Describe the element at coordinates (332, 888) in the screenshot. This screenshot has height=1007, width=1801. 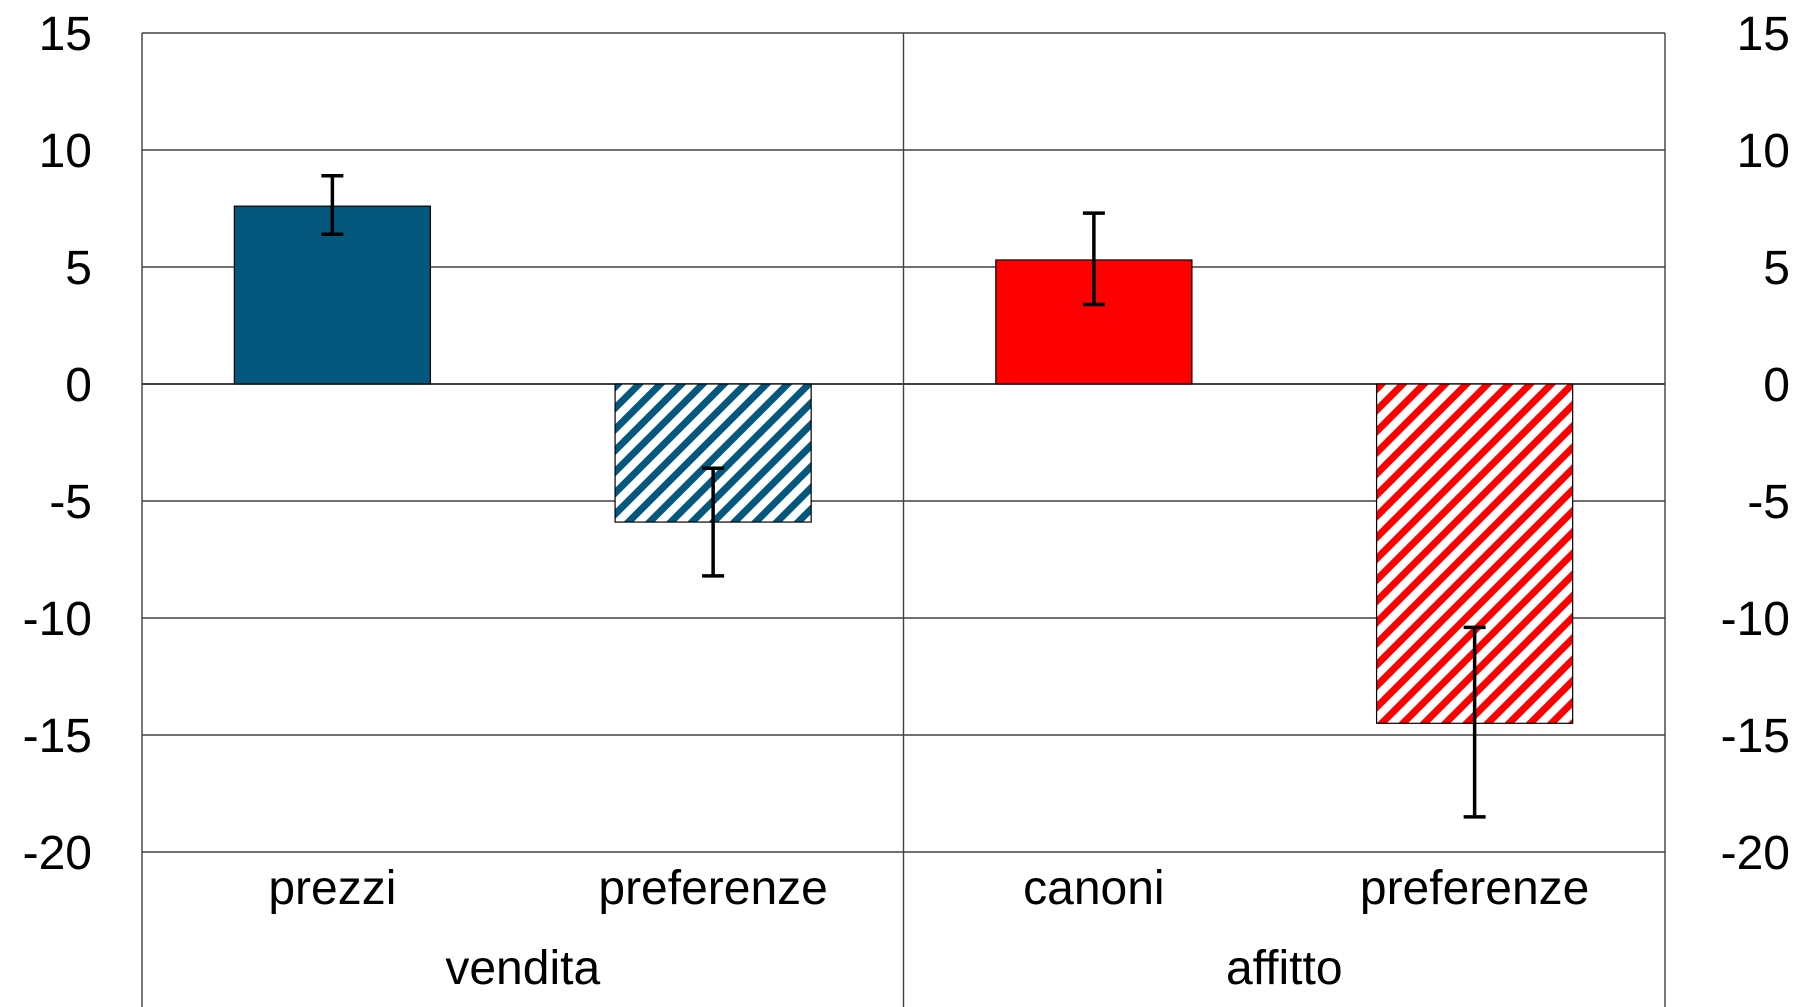
I see `category-label: prezzi` at that location.